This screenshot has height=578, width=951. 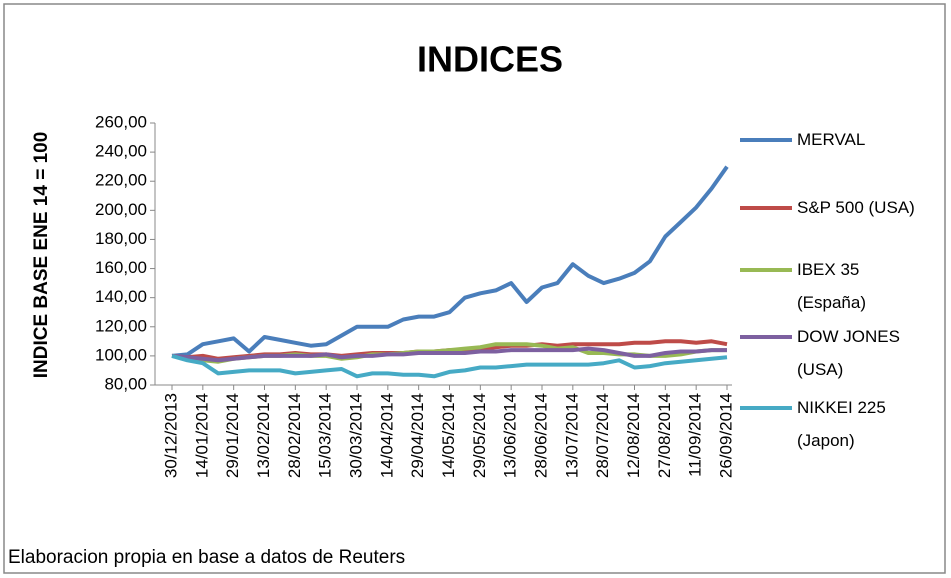 I want to click on x-tick-label: 29/01/2014, so click(x=232, y=435).